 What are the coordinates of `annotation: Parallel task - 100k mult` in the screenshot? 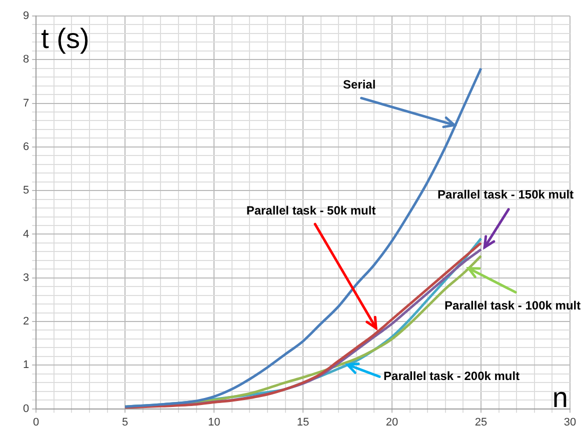 It's located at (512, 305).